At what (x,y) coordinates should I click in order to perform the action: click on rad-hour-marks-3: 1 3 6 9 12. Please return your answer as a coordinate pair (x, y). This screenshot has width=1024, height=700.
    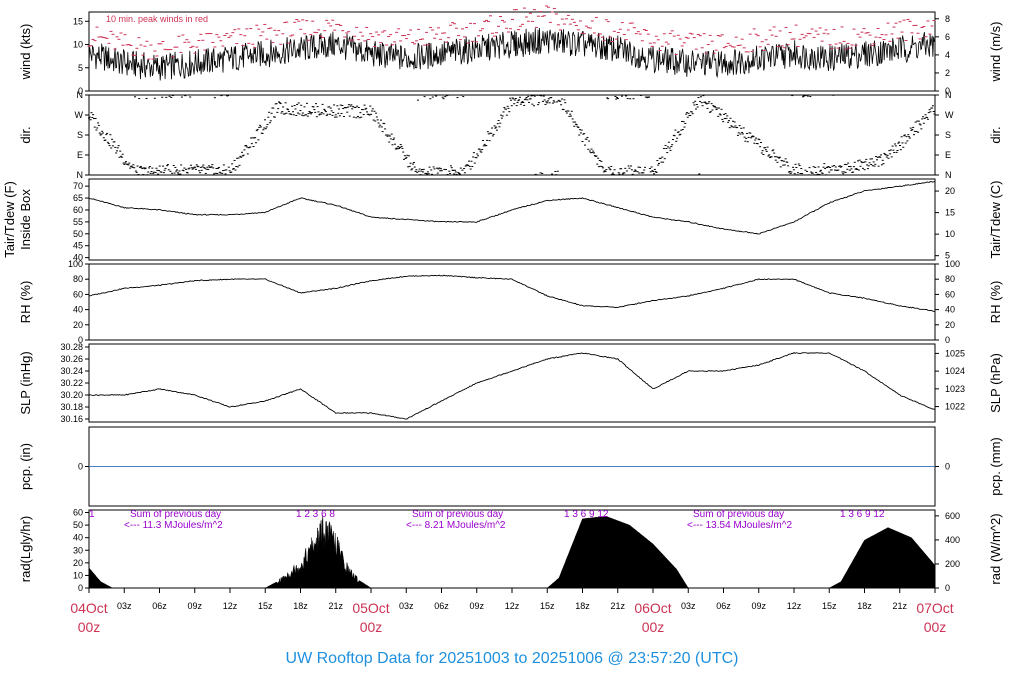
    Looking at the image, I should click on (862, 514).